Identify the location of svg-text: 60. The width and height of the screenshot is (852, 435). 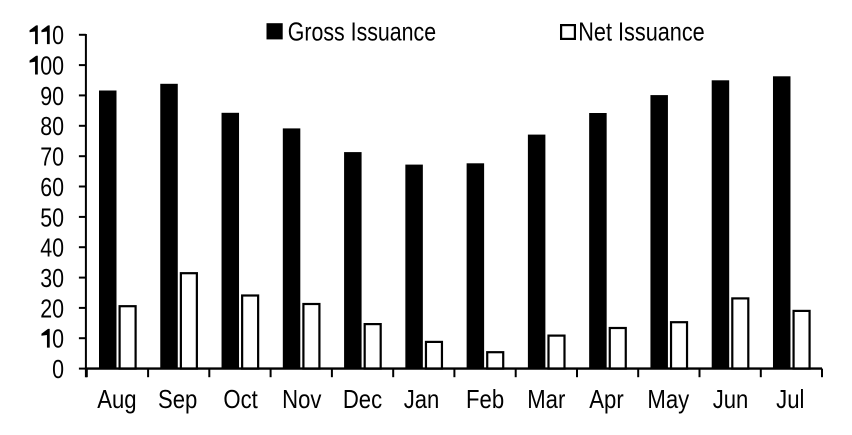
(52, 187).